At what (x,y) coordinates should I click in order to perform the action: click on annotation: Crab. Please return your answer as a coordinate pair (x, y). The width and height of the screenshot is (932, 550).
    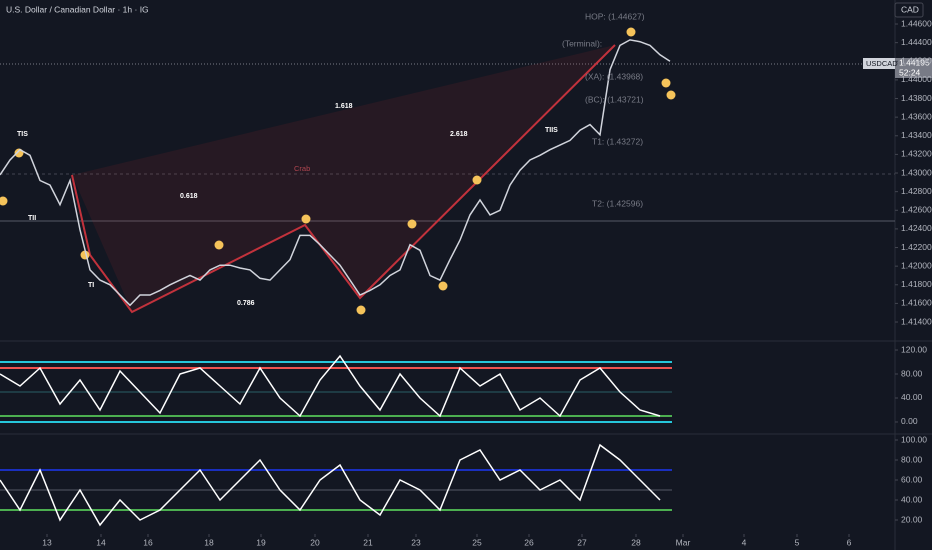
    Looking at the image, I should click on (302, 168).